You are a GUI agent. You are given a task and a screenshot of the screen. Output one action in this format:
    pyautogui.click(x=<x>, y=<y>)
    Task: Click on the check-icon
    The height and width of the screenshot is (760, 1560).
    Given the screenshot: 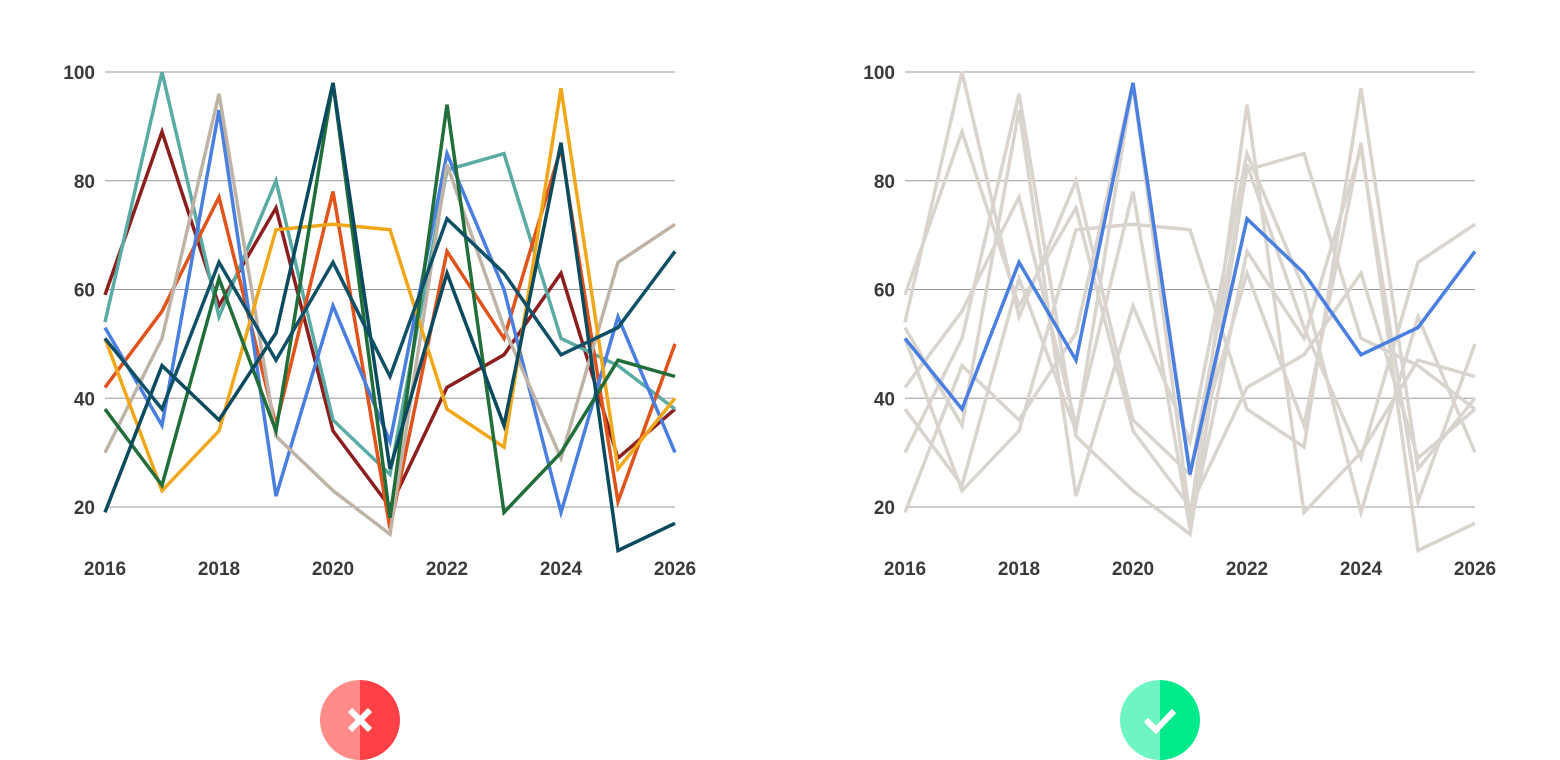 What is the action you would take?
    pyautogui.click(x=1160, y=721)
    